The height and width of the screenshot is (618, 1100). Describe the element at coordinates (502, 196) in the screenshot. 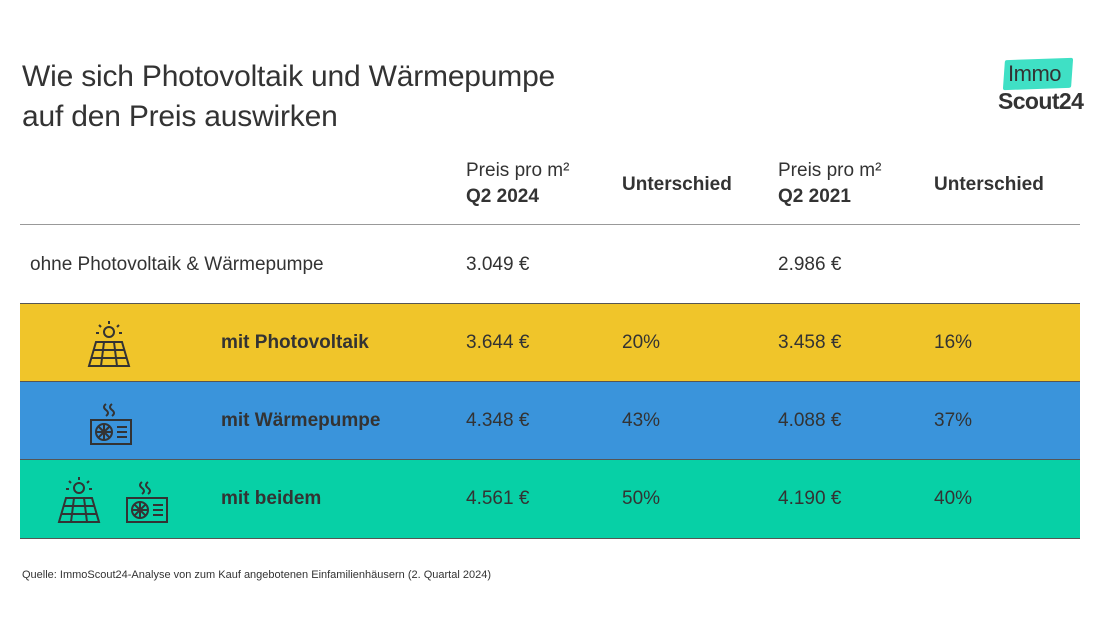

I see `header-price-2024-period: Q2 2024` at that location.